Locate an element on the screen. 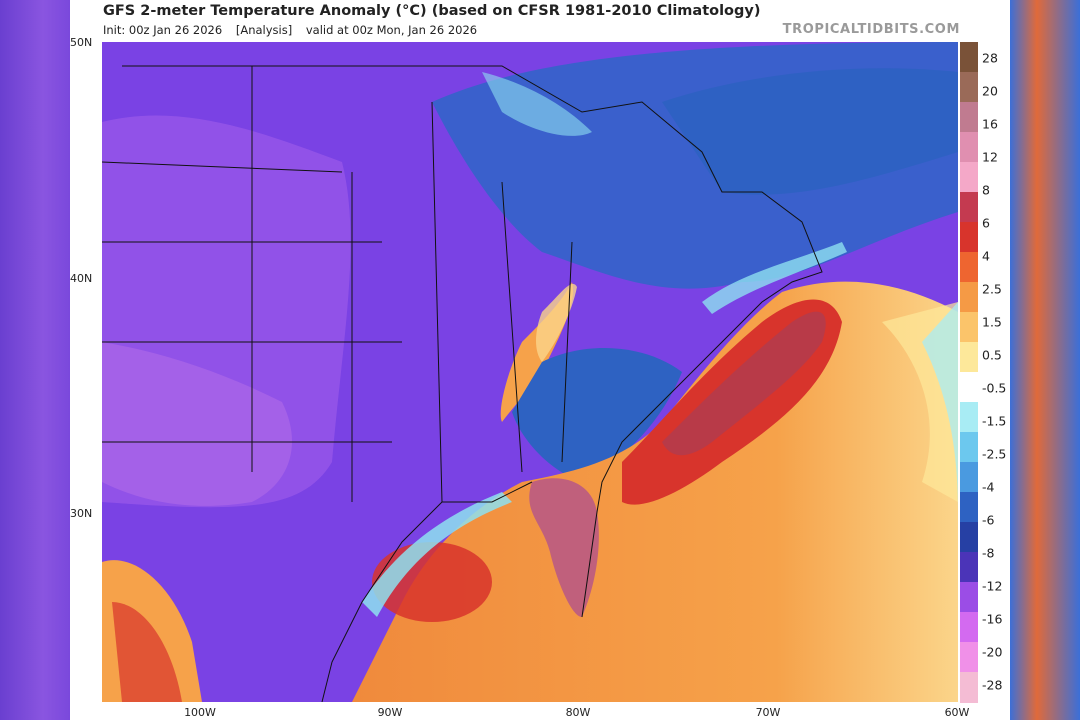 The width and height of the screenshot is (1080, 720). lat-label-40n: 40N is located at coordinates (81, 278).